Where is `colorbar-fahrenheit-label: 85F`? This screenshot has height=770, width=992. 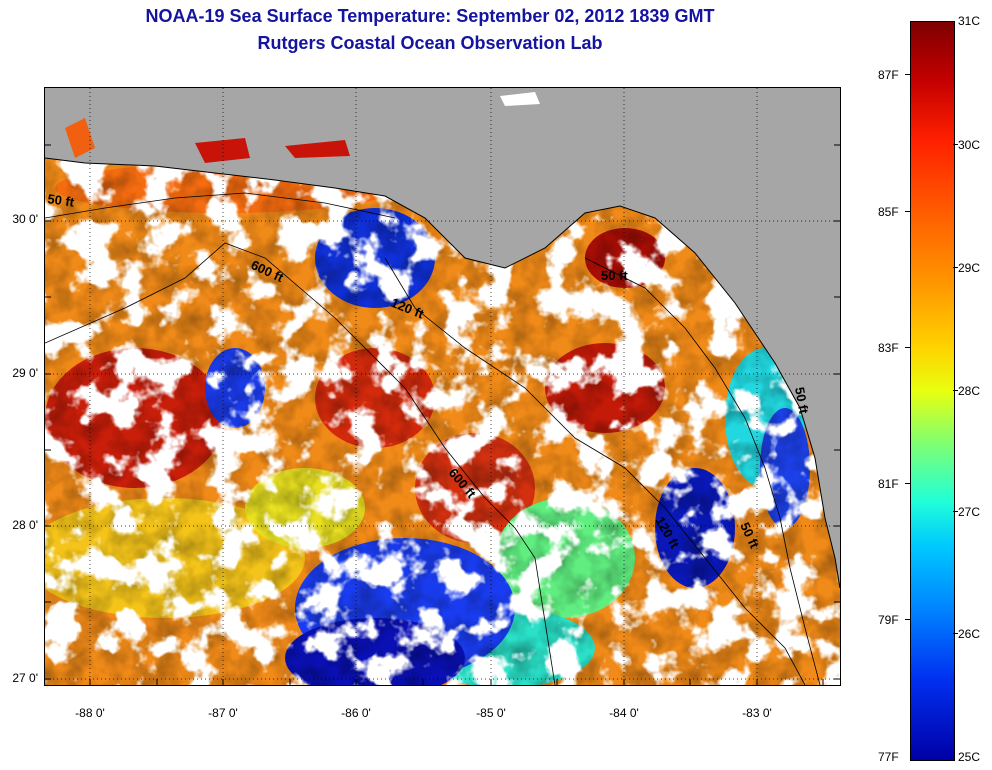
colorbar-fahrenheit-label: 85F is located at coordinates (888, 212).